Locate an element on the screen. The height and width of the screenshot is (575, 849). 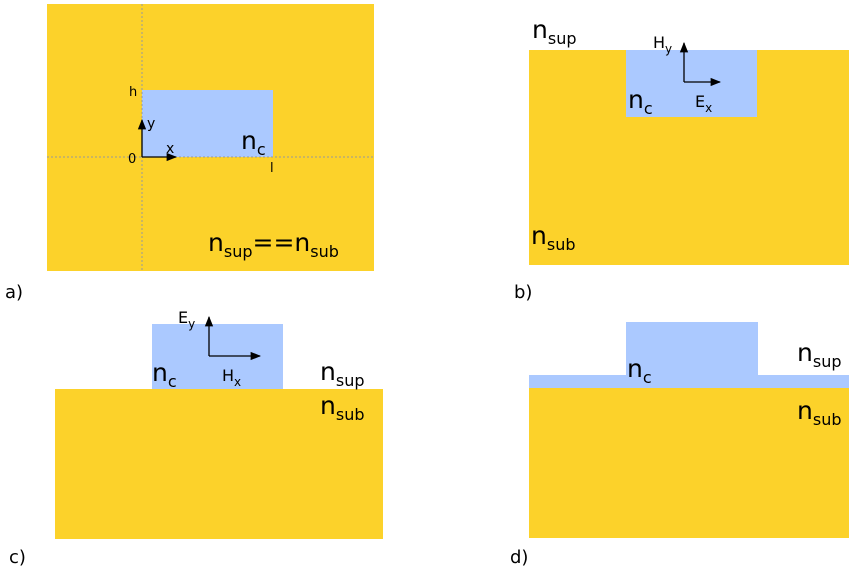
panel-a-label: a) is located at coordinates (14, 292).